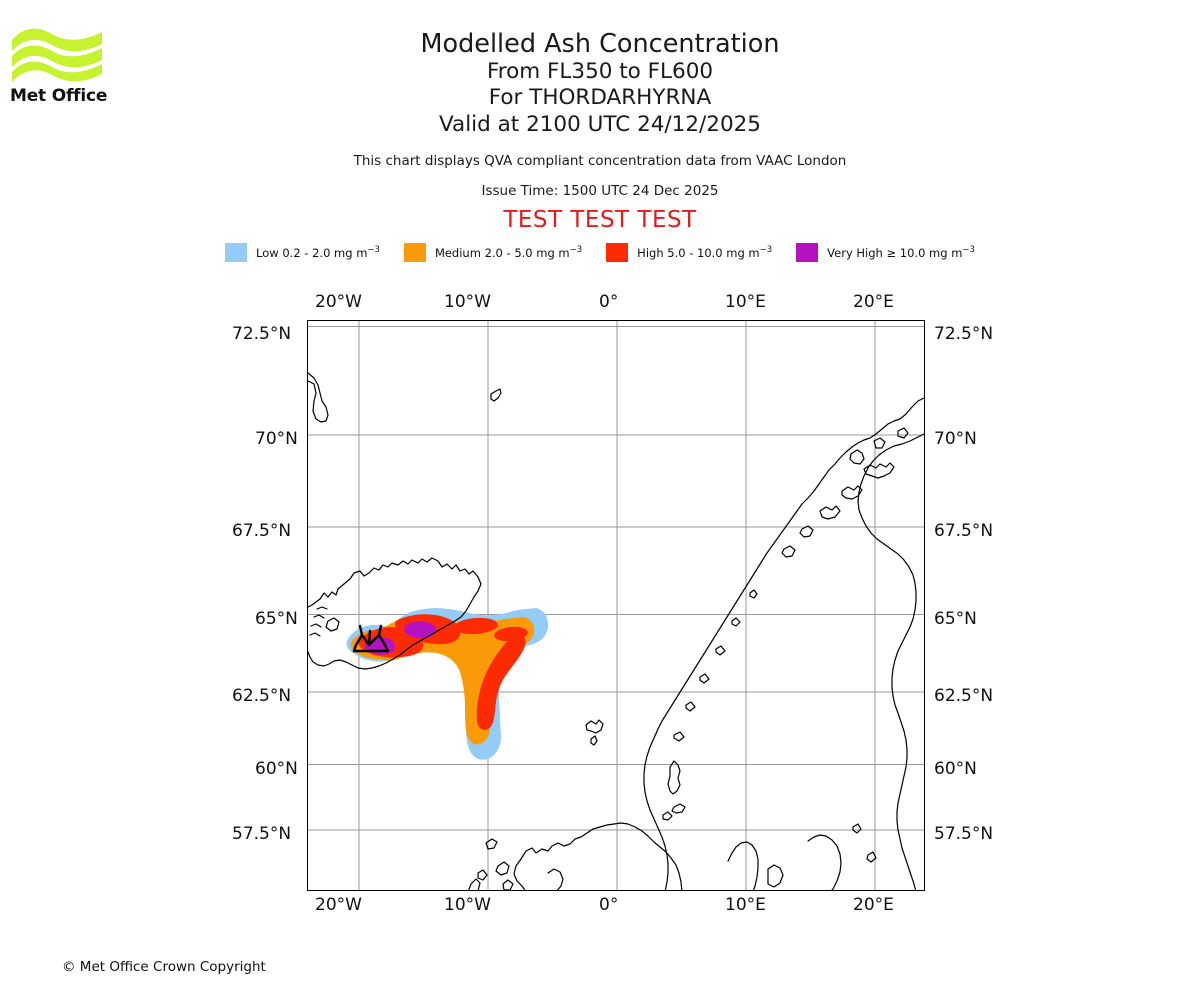 This screenshot has width=1200, height=1000. What do you see at coordinates (845, 492) in the screenshot?
I see `coastline-lofoten` at bounding box center [845, 492].